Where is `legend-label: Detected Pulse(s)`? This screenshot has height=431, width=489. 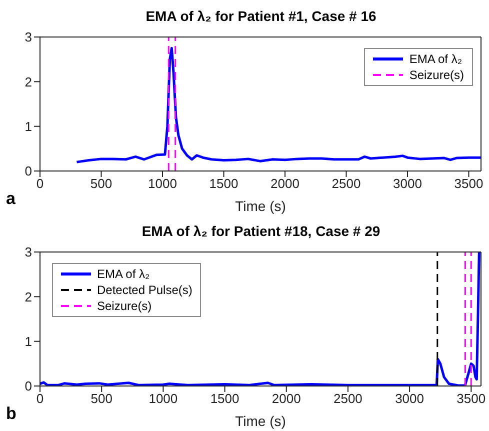
legend-label: Detected Pulse(s) is located at coordinates (144, 290).